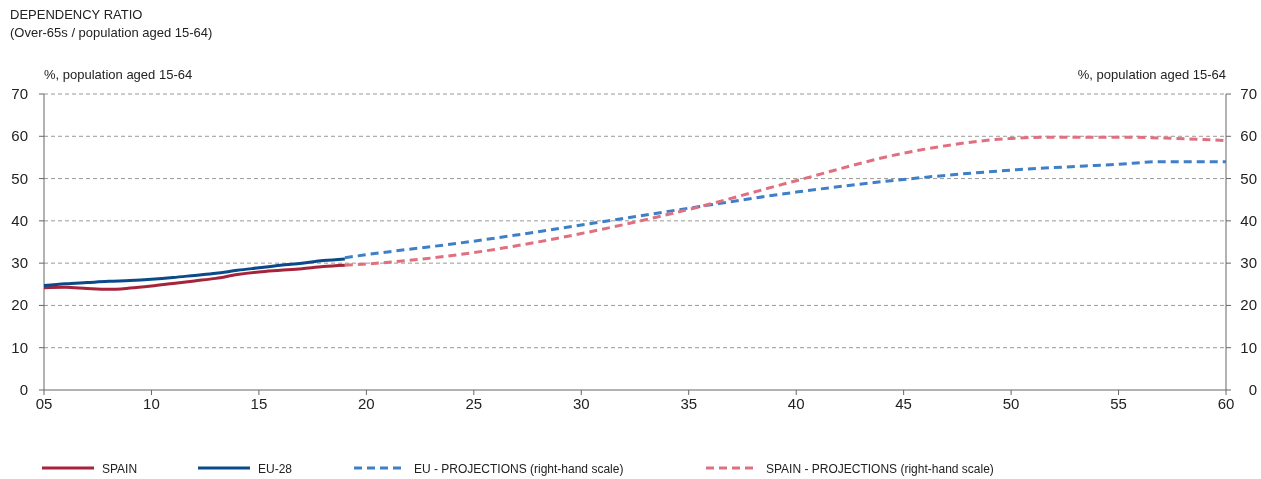  Describe the element at coordinates (880, 469) in the screenshot. I see `legend-label: SPAIN - PROJECTIONS (right-hand scale)` at that location.